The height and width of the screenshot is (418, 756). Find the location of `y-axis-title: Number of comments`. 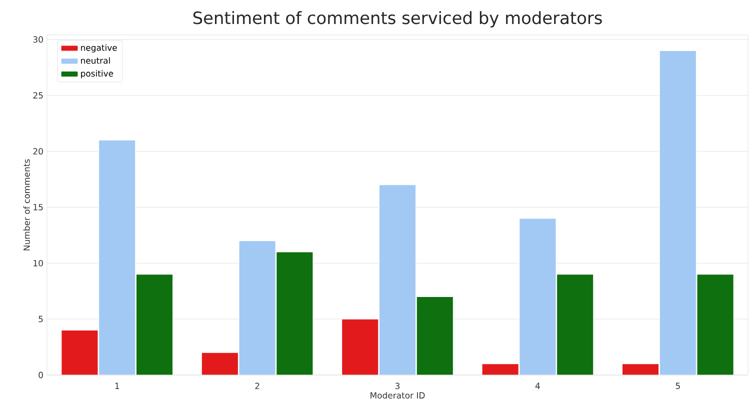

y-axis-title: Number of comments is located at coordinates (26, 204).